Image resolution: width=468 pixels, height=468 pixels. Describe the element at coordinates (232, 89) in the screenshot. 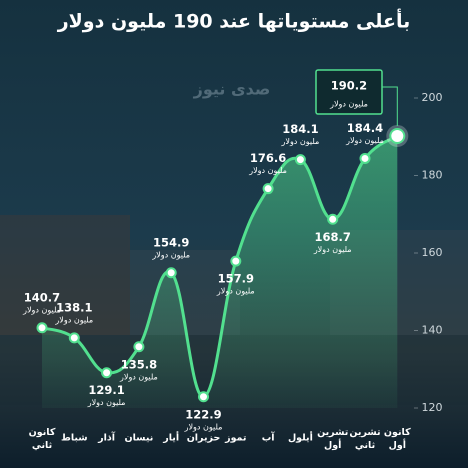

I see `watermark: صدى نيوز` at that location.